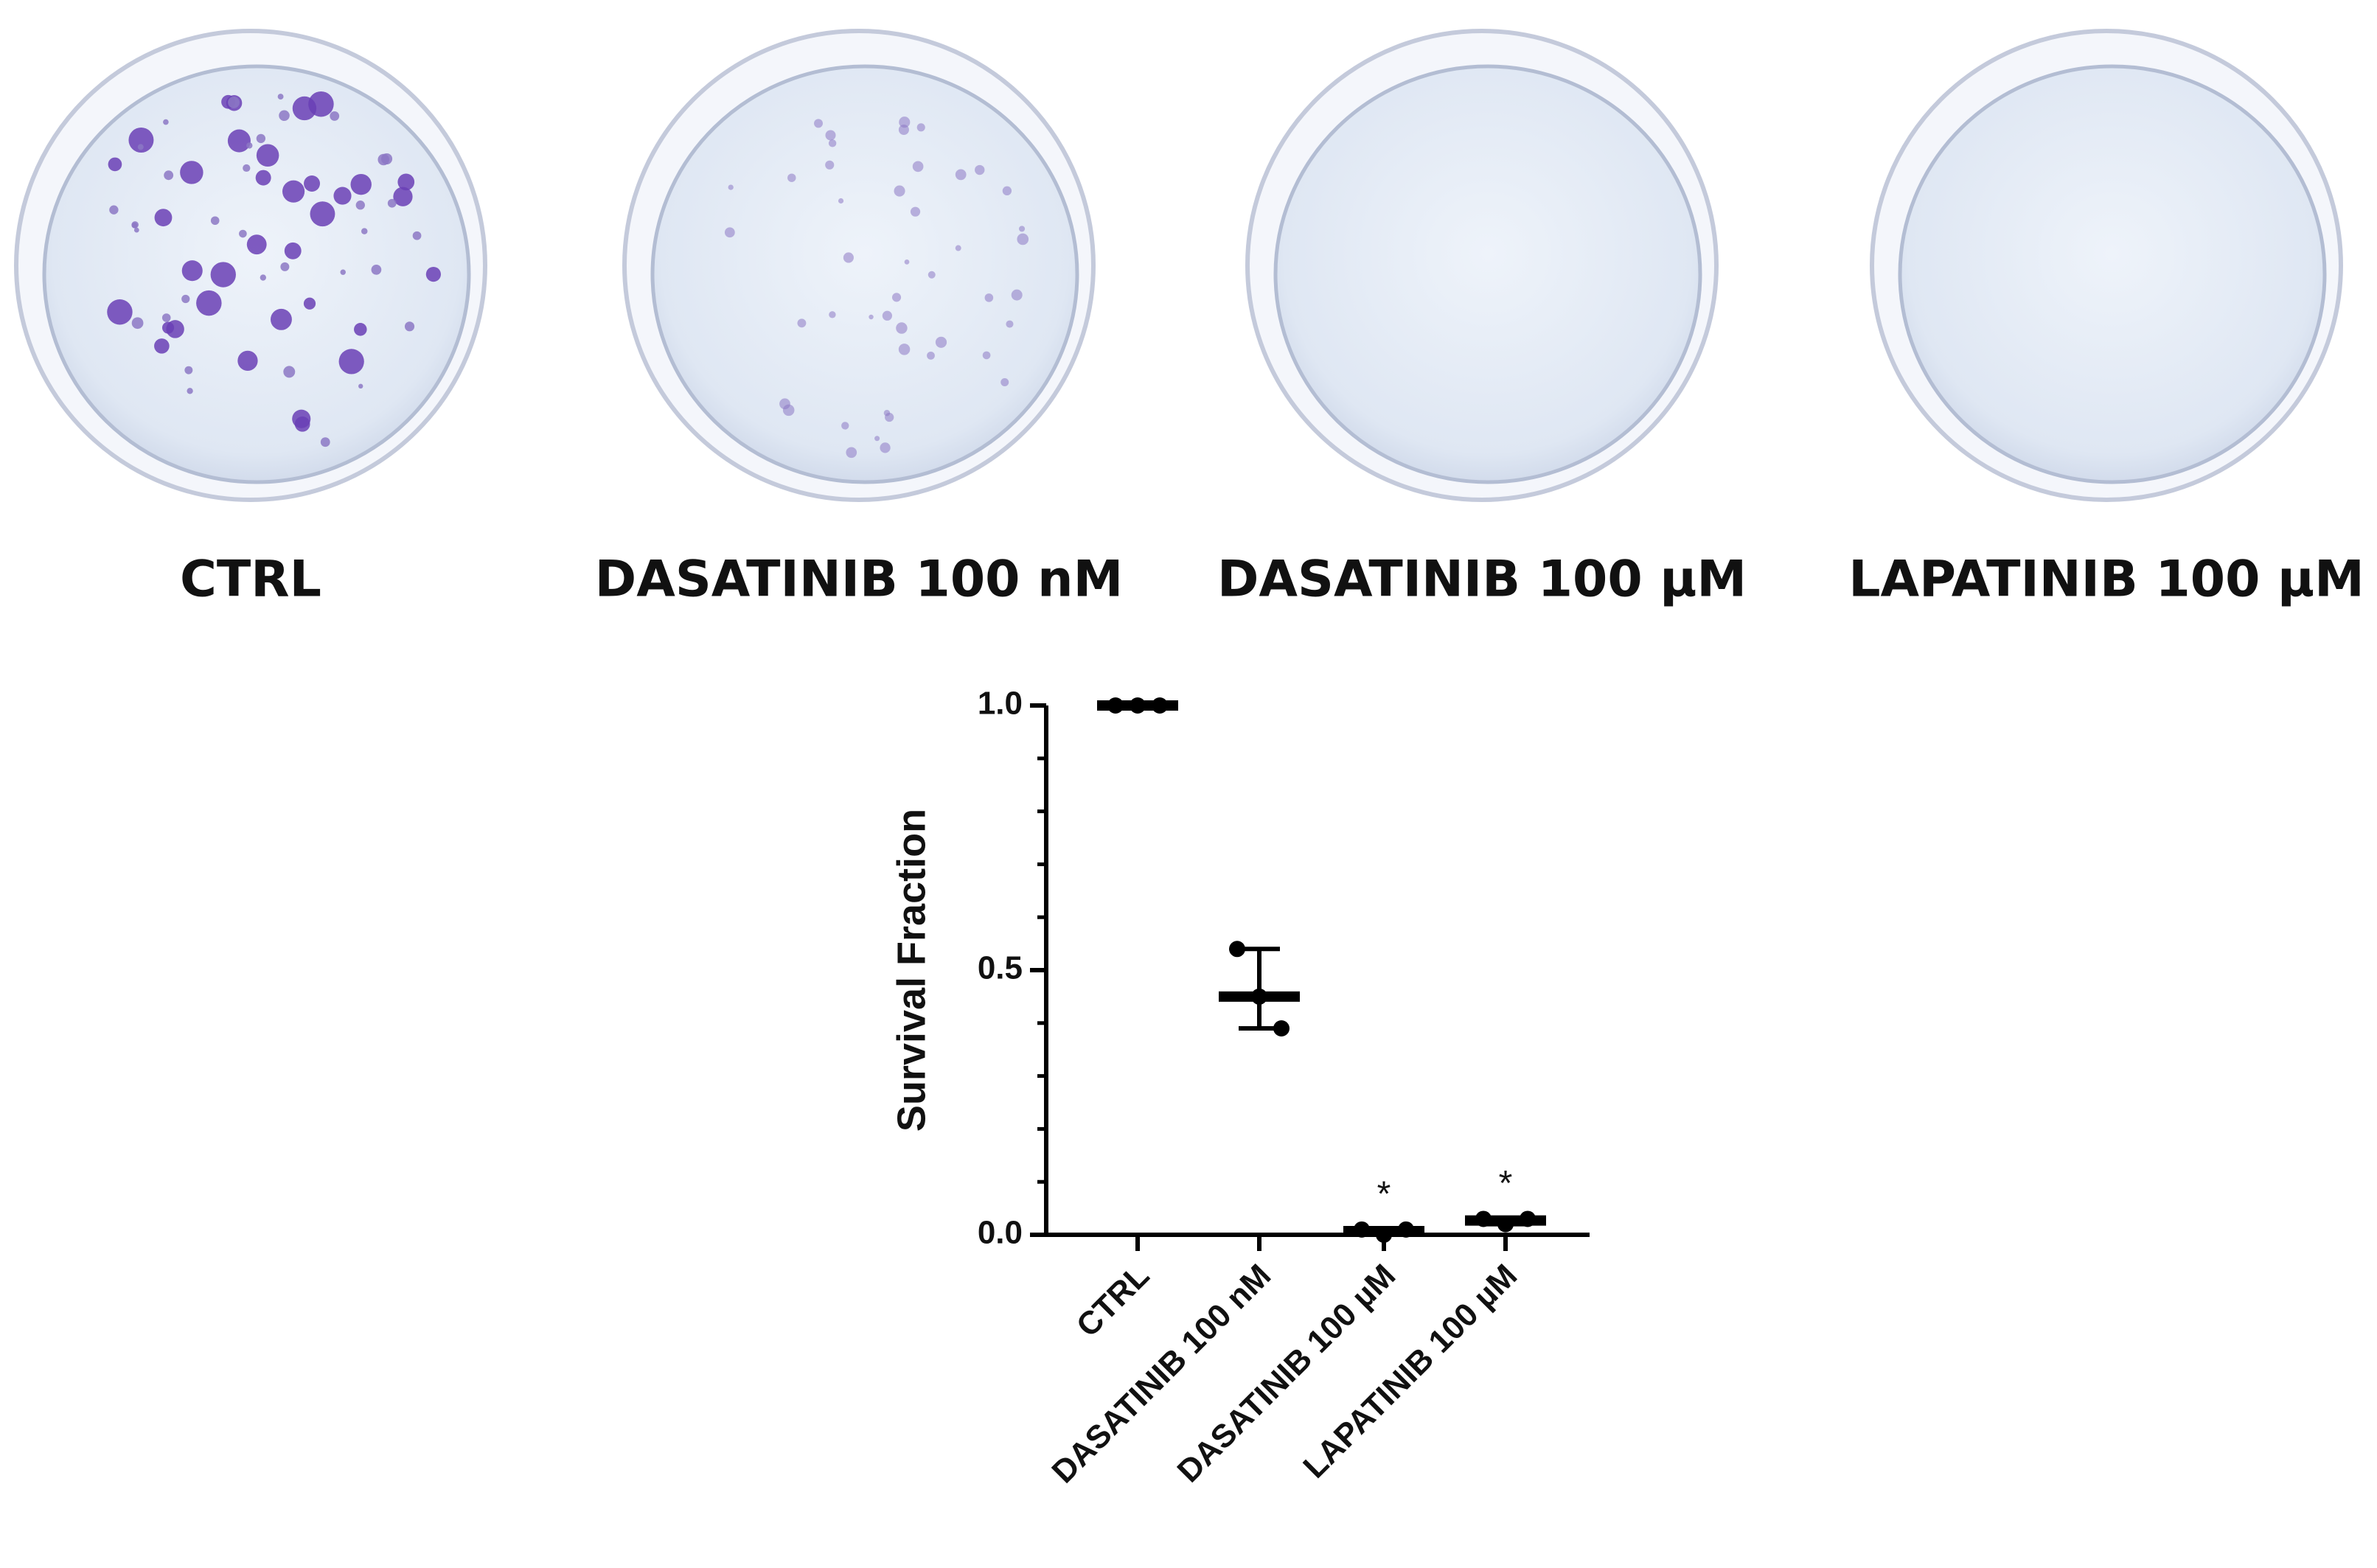 The height and width of the screenshot is (1568, 2377). I want to click on photo-label: LAPATINIB 100 µM, so click(2106, 580).